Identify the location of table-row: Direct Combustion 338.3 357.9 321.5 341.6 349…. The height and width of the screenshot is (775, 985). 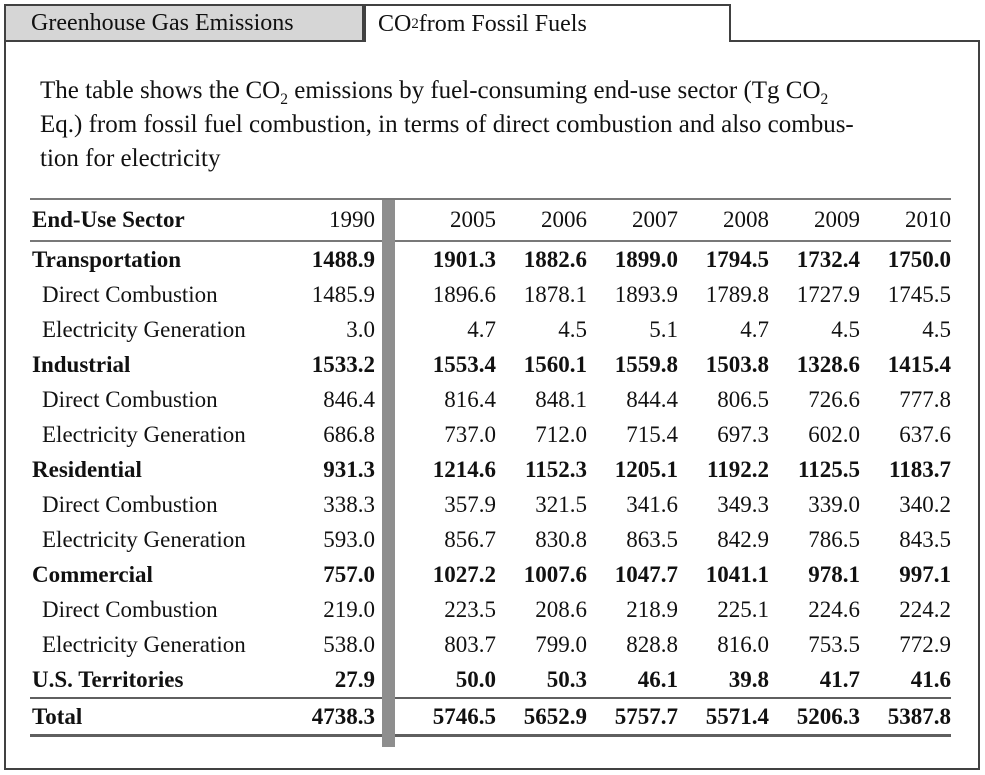
(490, 504).